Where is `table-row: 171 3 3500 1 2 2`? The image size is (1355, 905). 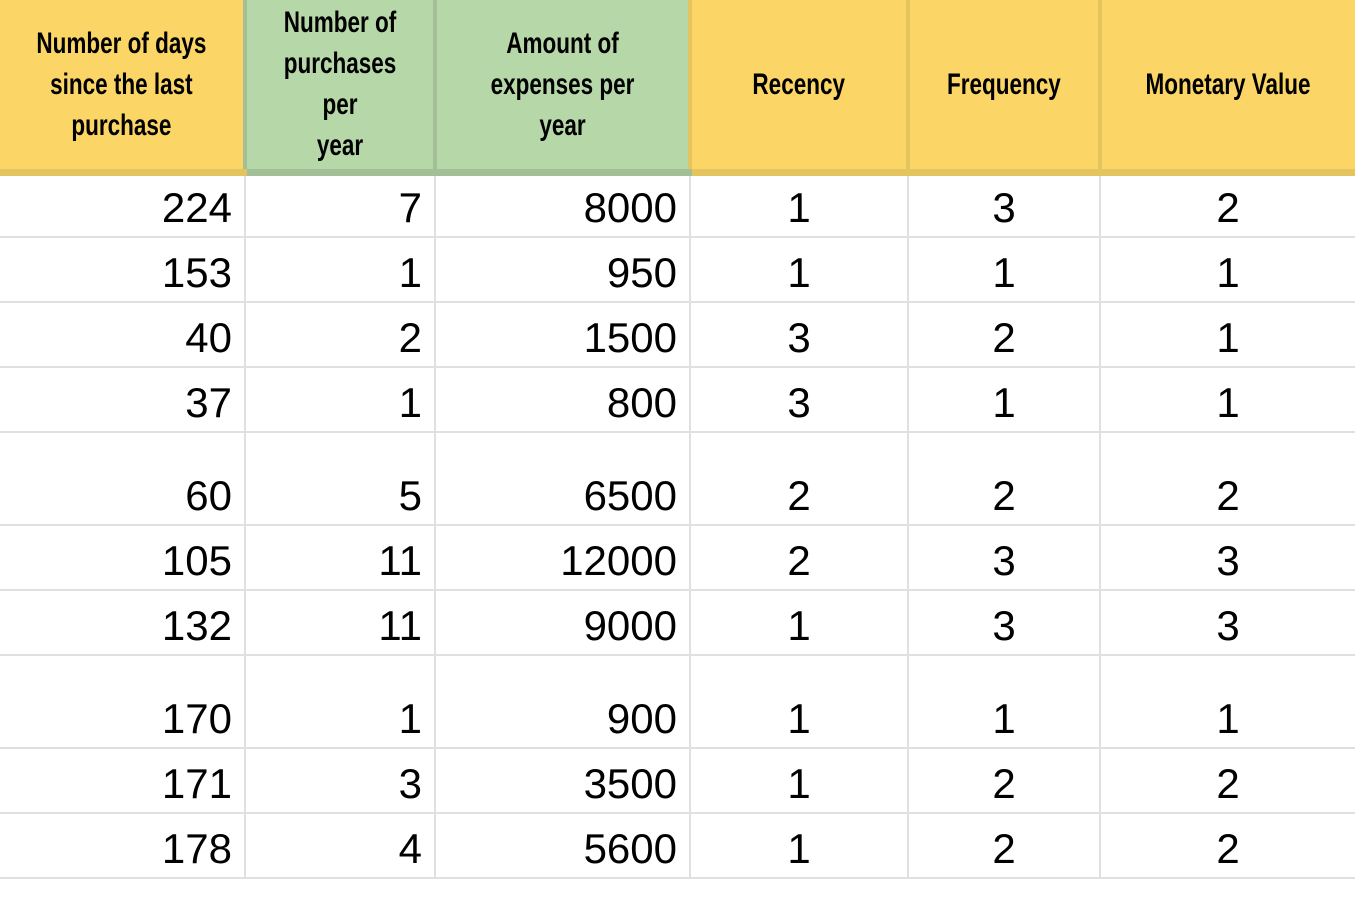
table-row: 171 3 3500 1 2 2 is located at coordinates (677, 781).